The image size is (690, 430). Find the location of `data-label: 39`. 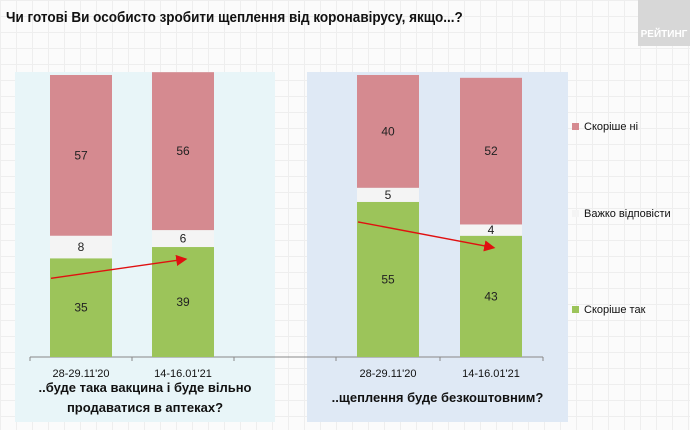

data-label: 39 is located at coordinates (183, 302).